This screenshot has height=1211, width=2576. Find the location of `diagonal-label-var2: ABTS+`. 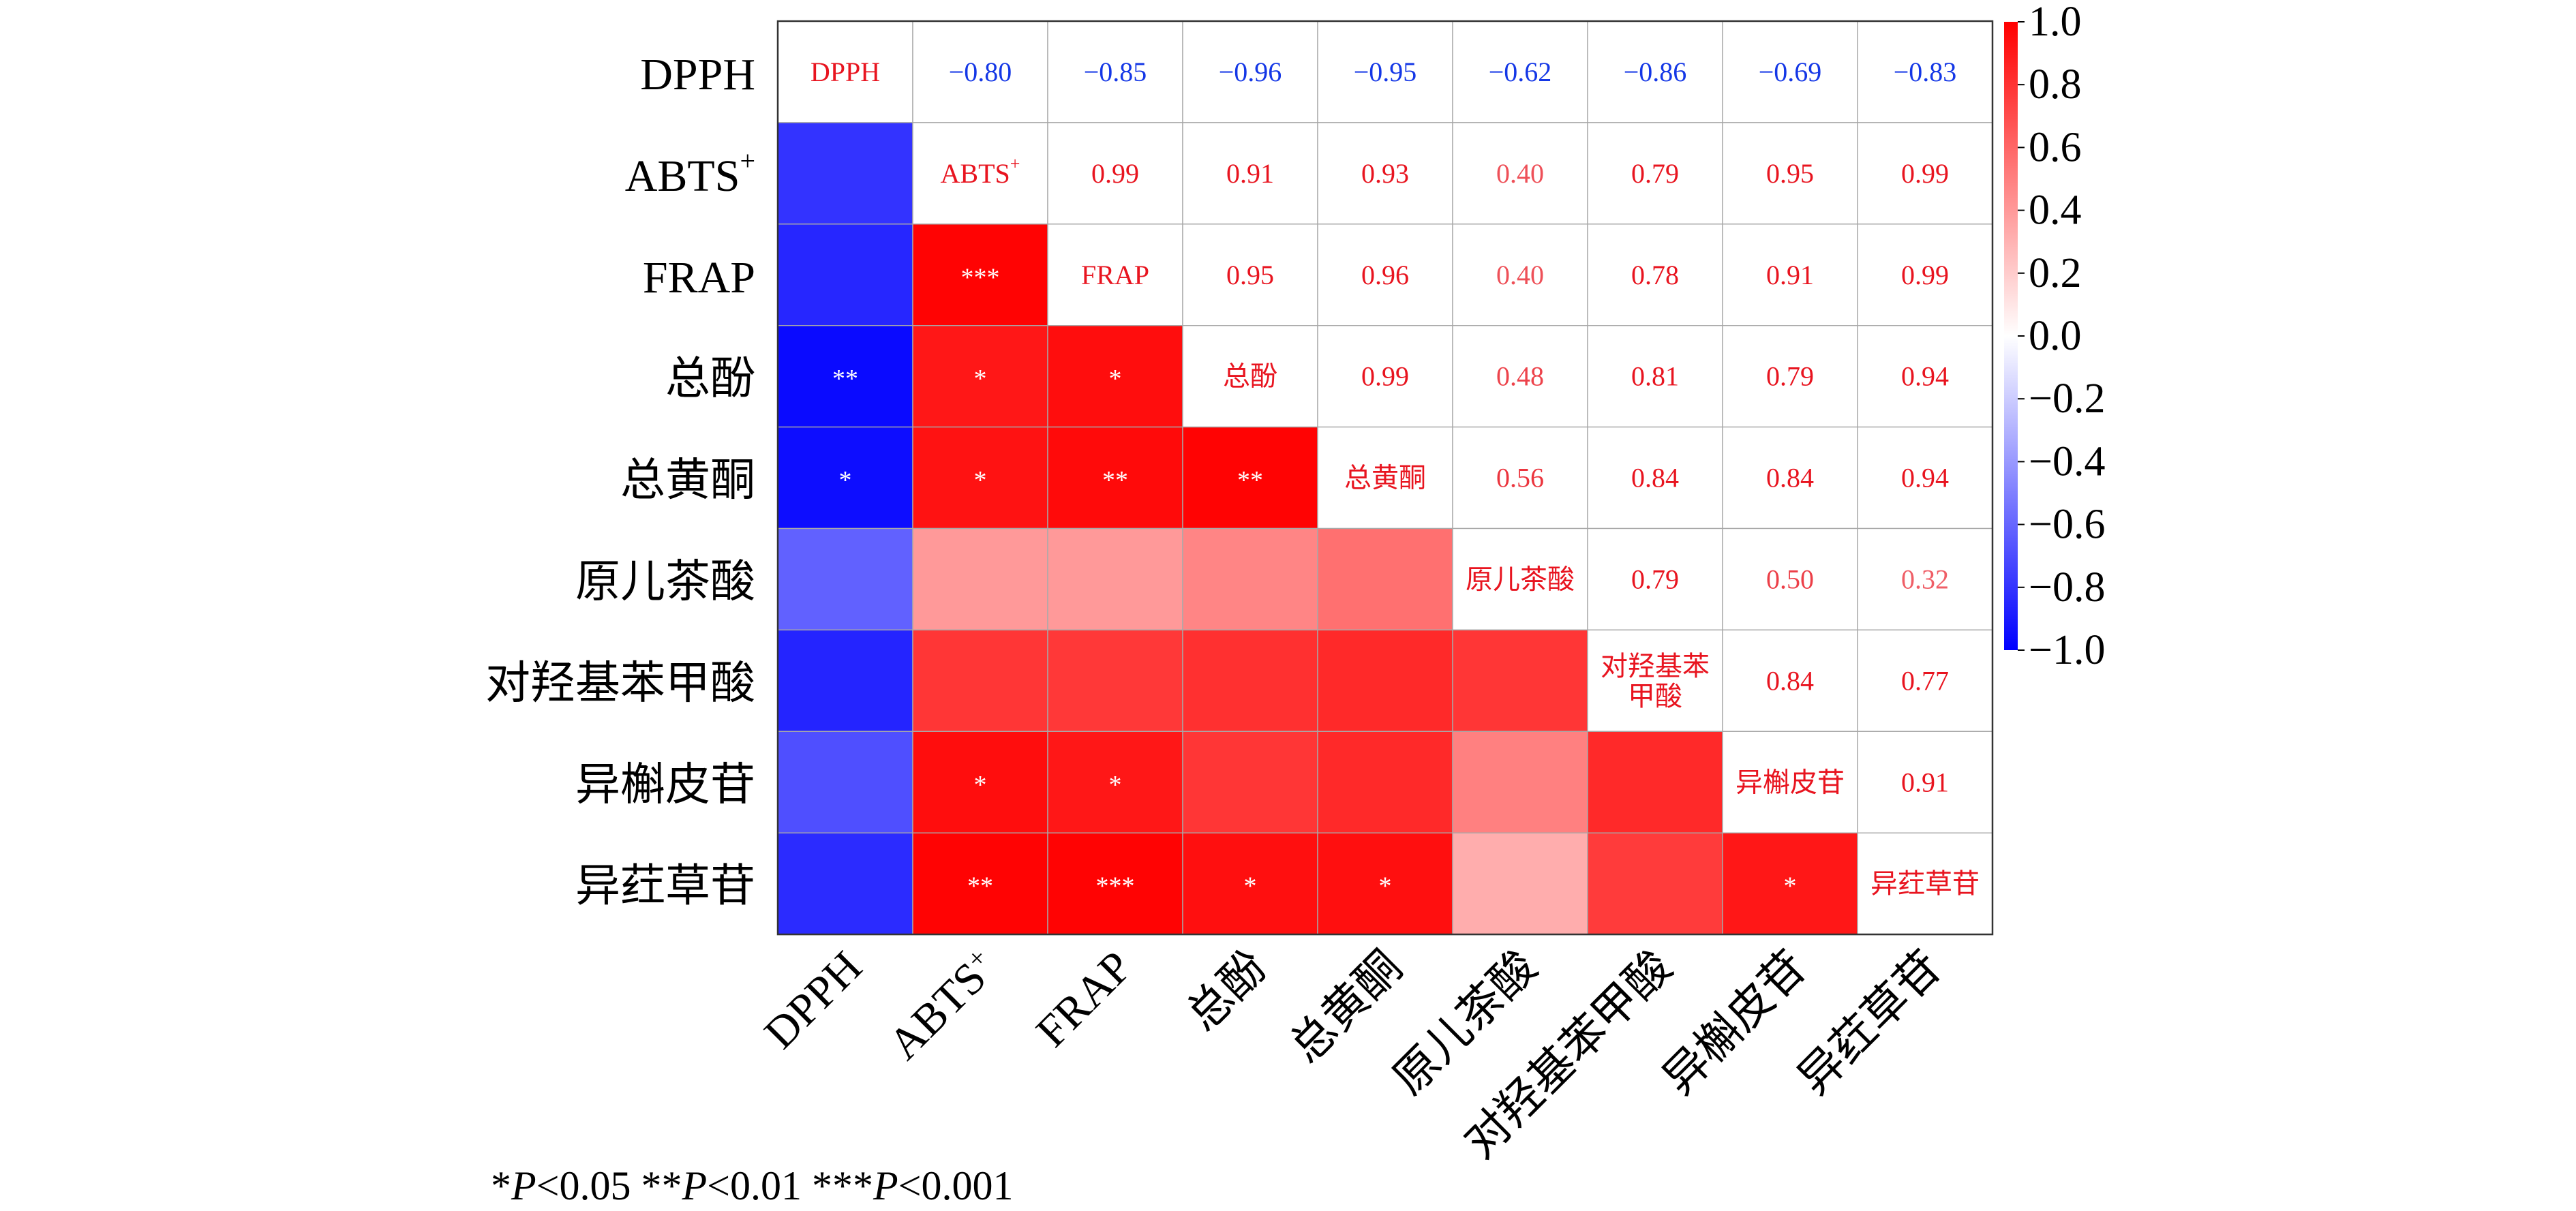

diagonal-label-var2: ABTS+ is located at coordinates (981, 171).